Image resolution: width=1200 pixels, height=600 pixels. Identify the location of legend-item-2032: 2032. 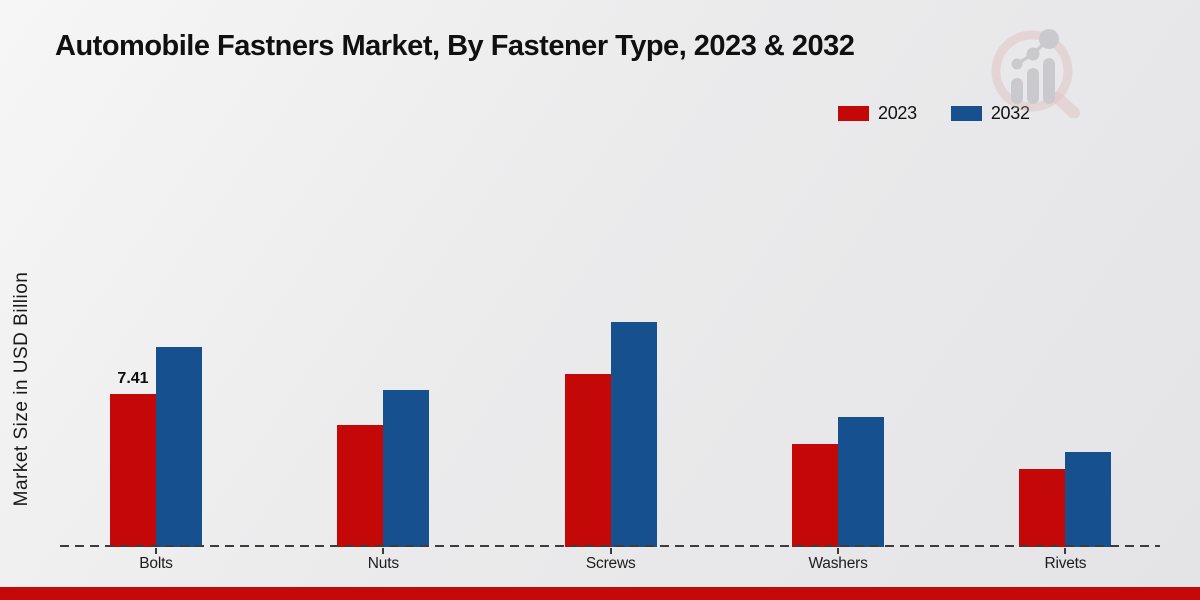
(990, 113).